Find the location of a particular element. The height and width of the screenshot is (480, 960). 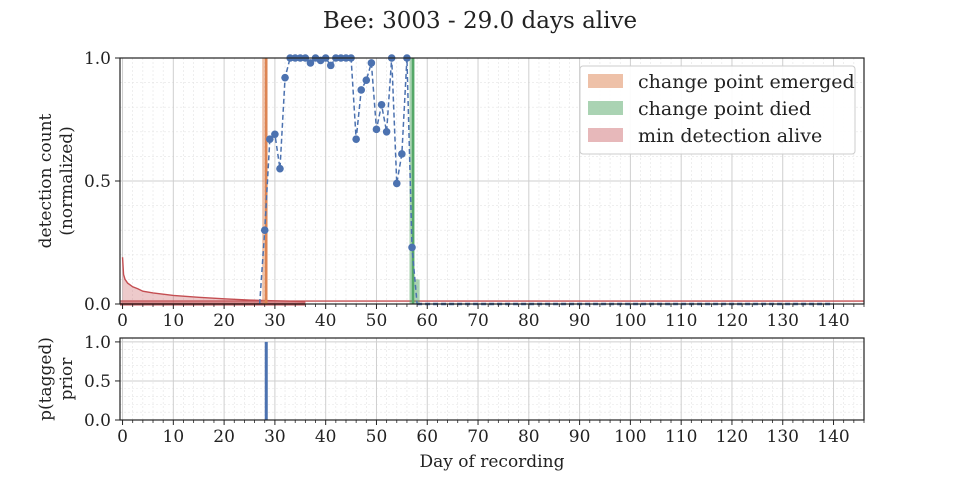

bottom-xlabel: Day of recording is located at coordinates (492, 462).